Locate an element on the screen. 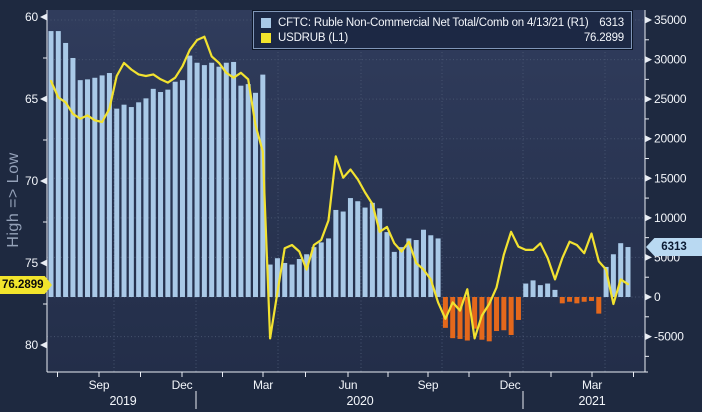 This screenshot has width=702, height=412. svg-text: Jun is located at coordinates (348, 385).